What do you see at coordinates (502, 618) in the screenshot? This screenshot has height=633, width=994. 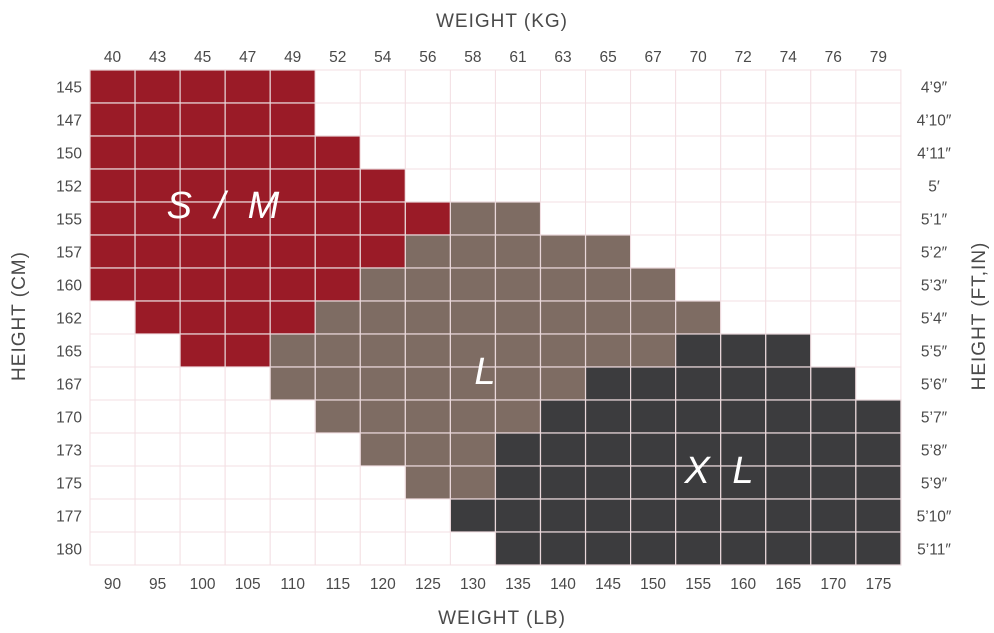 I see `x-bottom-axis-title: WEIGHT (LB)` at bounding box center [502, 618].